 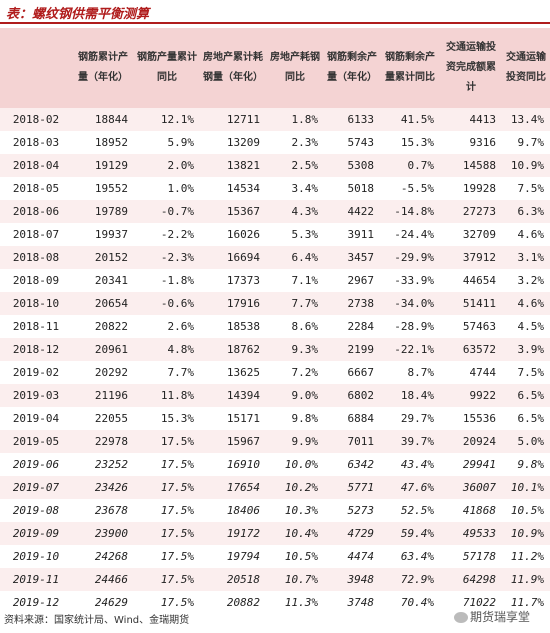 I want to click on cell-c7: 27273, so click(x=471, y=211).